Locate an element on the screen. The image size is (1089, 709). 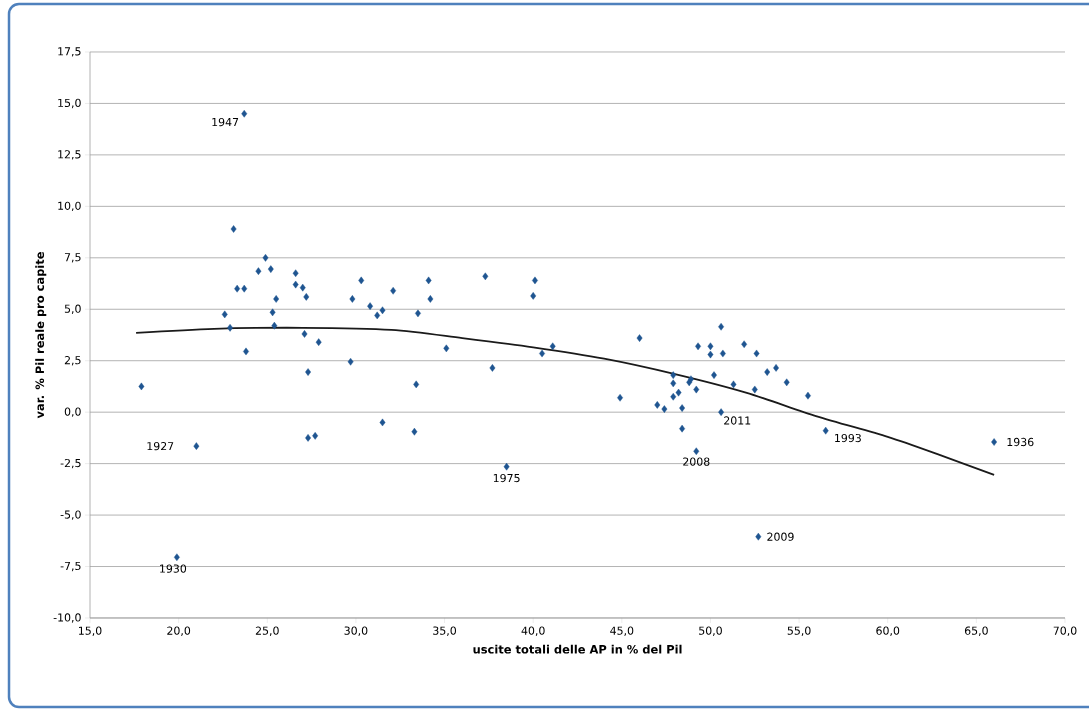
y-tick-label: -7,5 is located at coordinates (70, 566).